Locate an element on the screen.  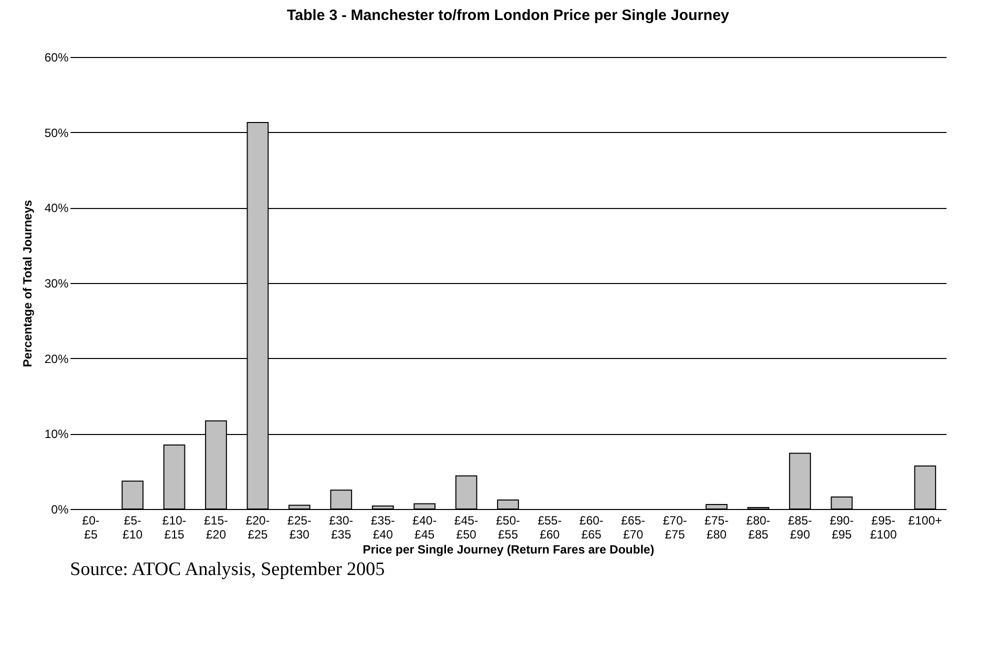
y-tick-label: 30% is located at coordinates (56, 283).